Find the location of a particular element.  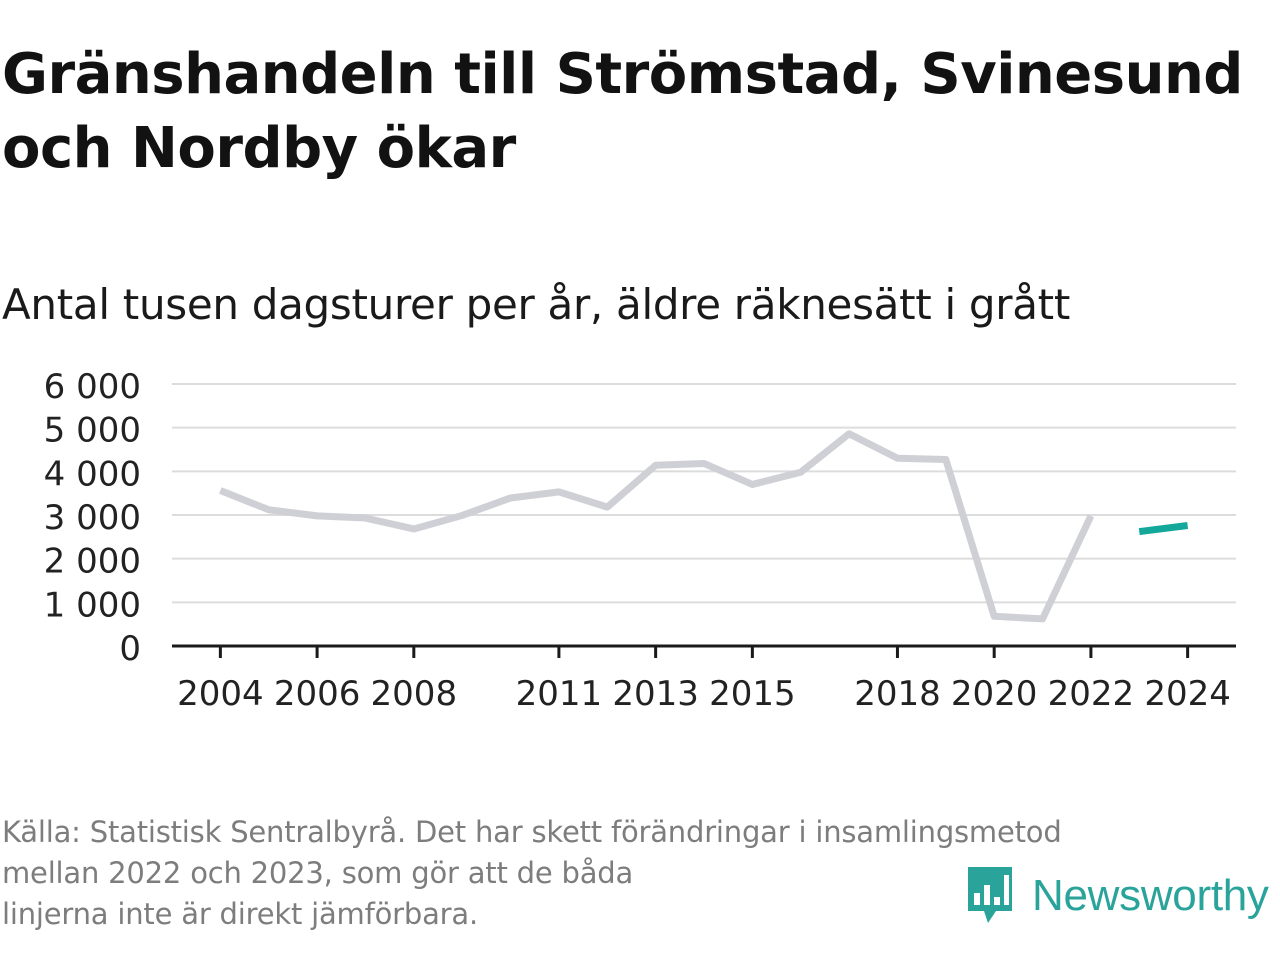

source-line-3: linjerna inte är direkt jämförbara. is located at coordinates (240, 914).